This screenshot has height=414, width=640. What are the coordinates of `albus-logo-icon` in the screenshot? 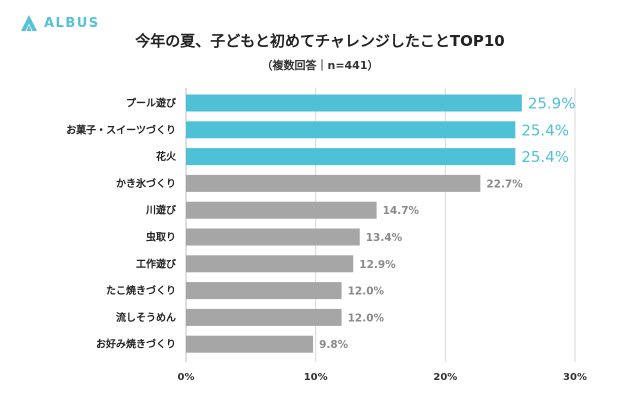 It's located at (29, 23).